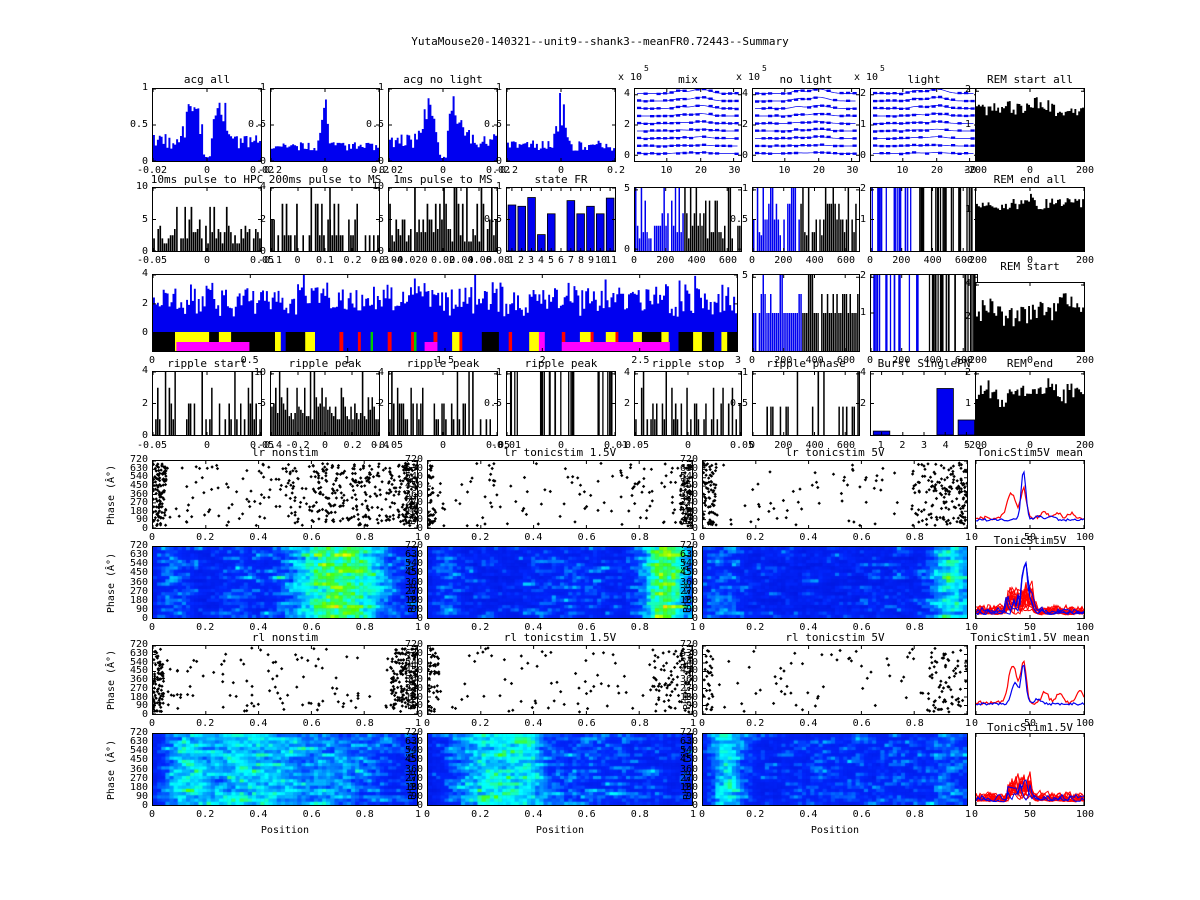 The image size is (1200, 900). Describe the element at coordinates (924, 125) in the screenshot. I see `wf-light-plot` at that location.